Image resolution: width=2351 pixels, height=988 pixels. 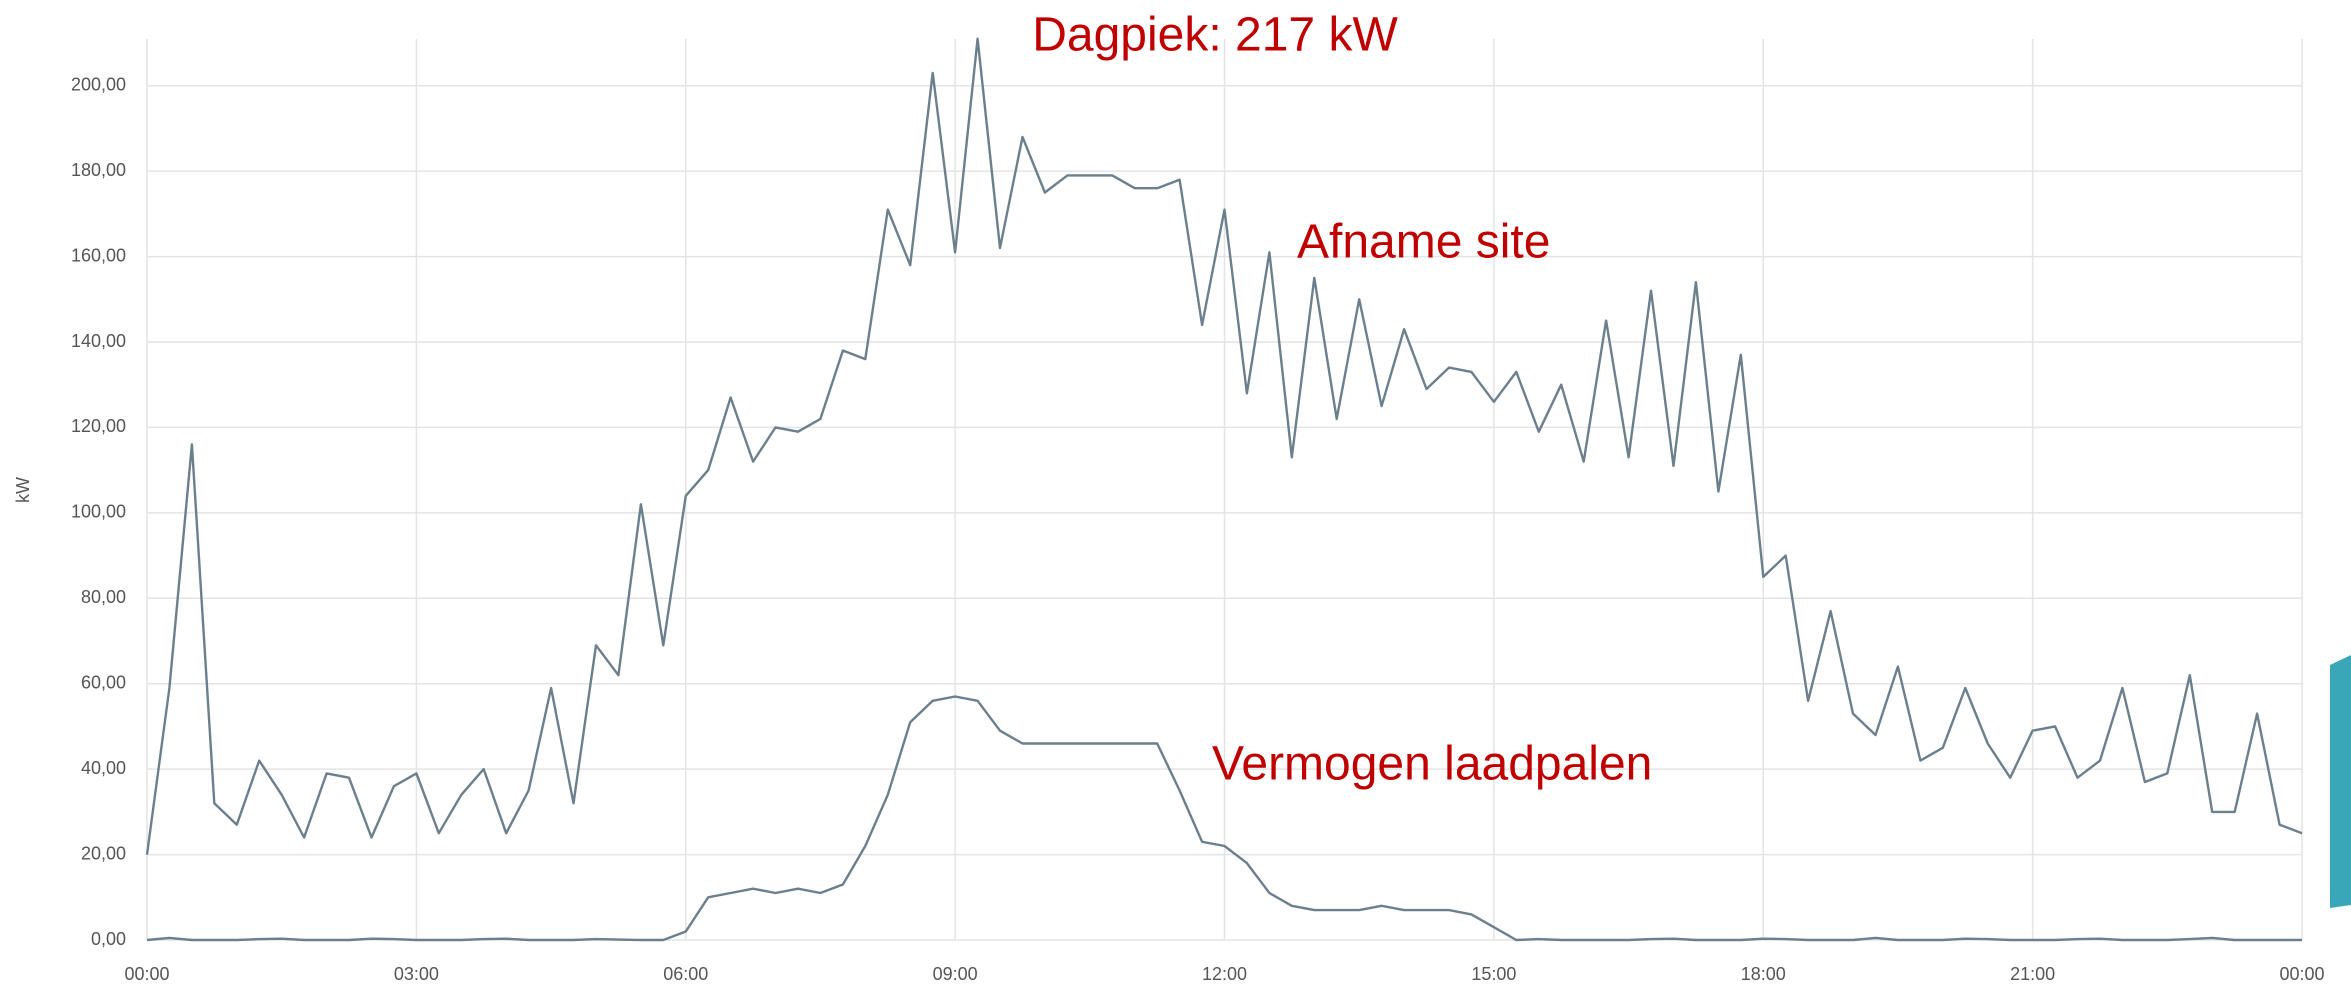 I want to click on y-tick-label: 40,00, so click(x=103, y=768).